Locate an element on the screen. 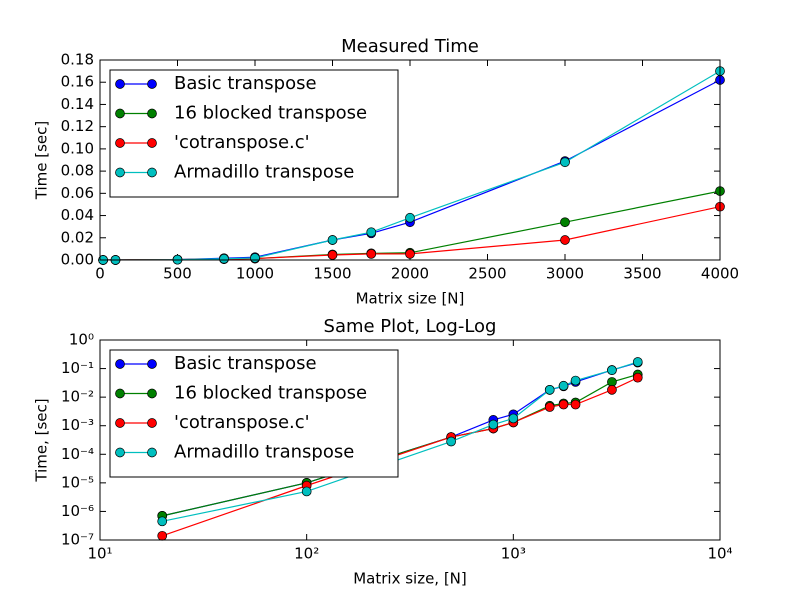  x-tick-label: 2500 is located at coordinates (487, 274).